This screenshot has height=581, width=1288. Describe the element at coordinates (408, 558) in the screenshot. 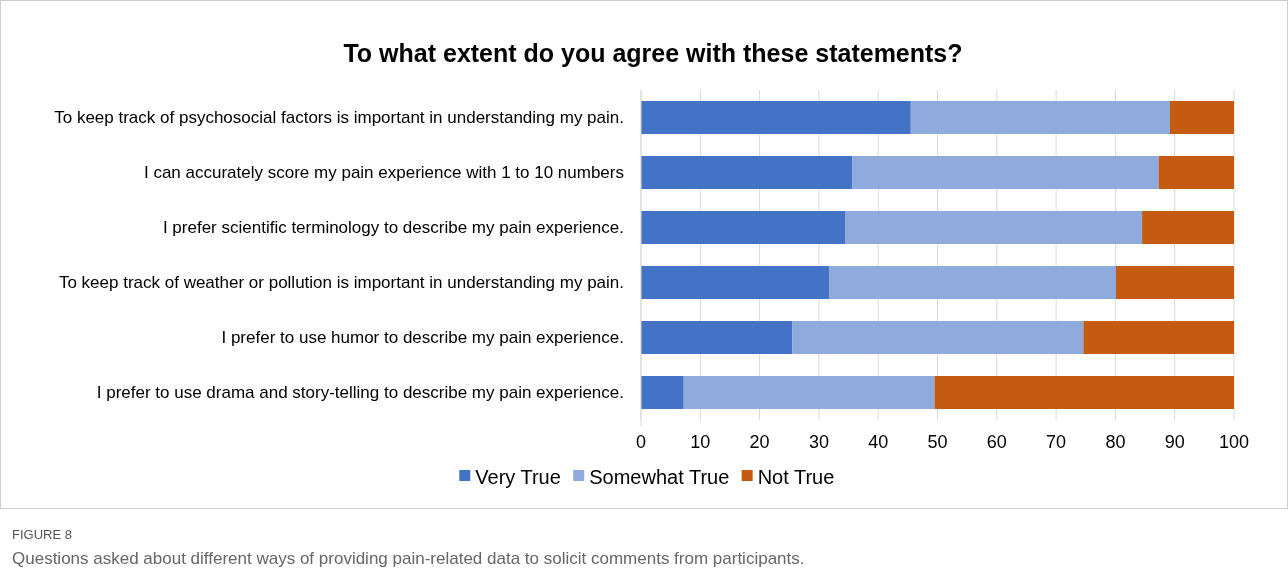

I see `text: Questions asked about different ways of providing pain-related data to solicit comments from participants.` at that location.